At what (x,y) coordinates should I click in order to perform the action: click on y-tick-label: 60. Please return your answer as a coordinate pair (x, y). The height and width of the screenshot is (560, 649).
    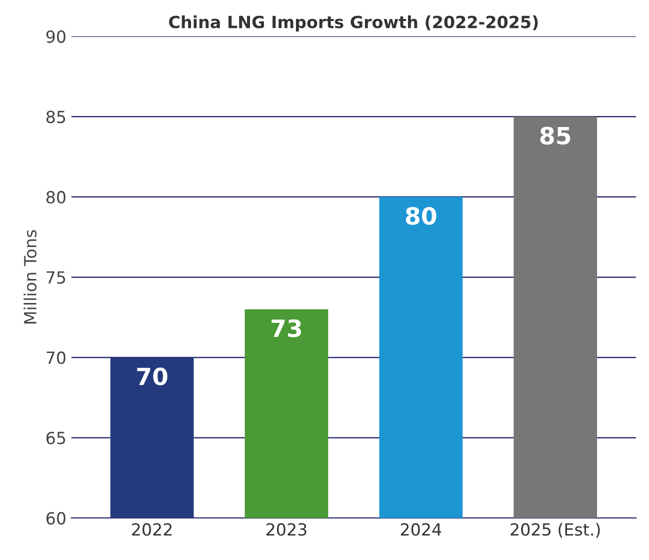
    Looking at the image, I should click on (56, 518).